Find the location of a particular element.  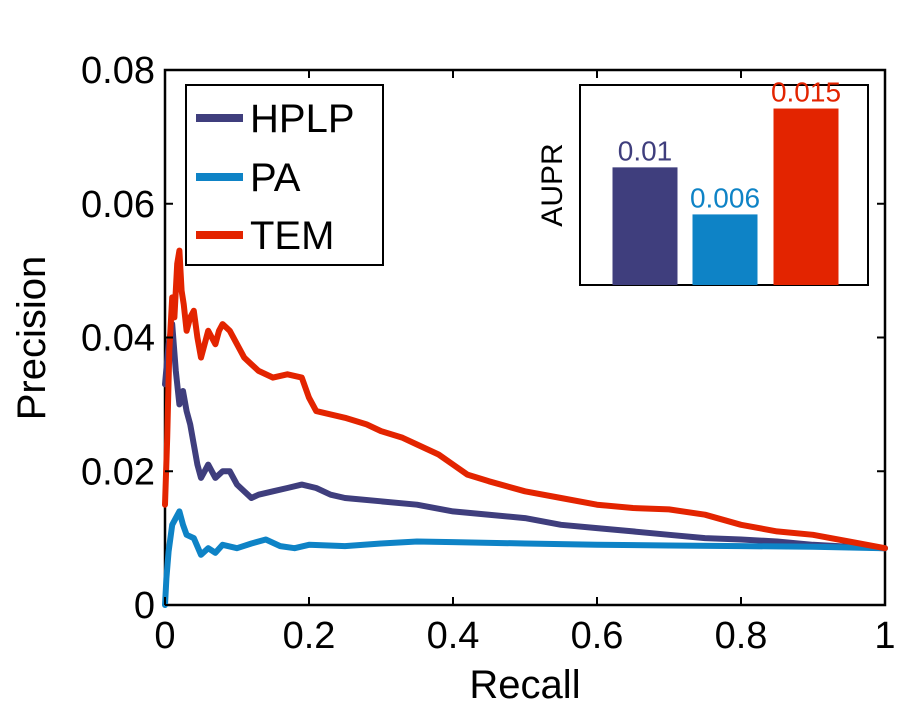

x-axis-label: Recall is located at coordinates (524, 685).